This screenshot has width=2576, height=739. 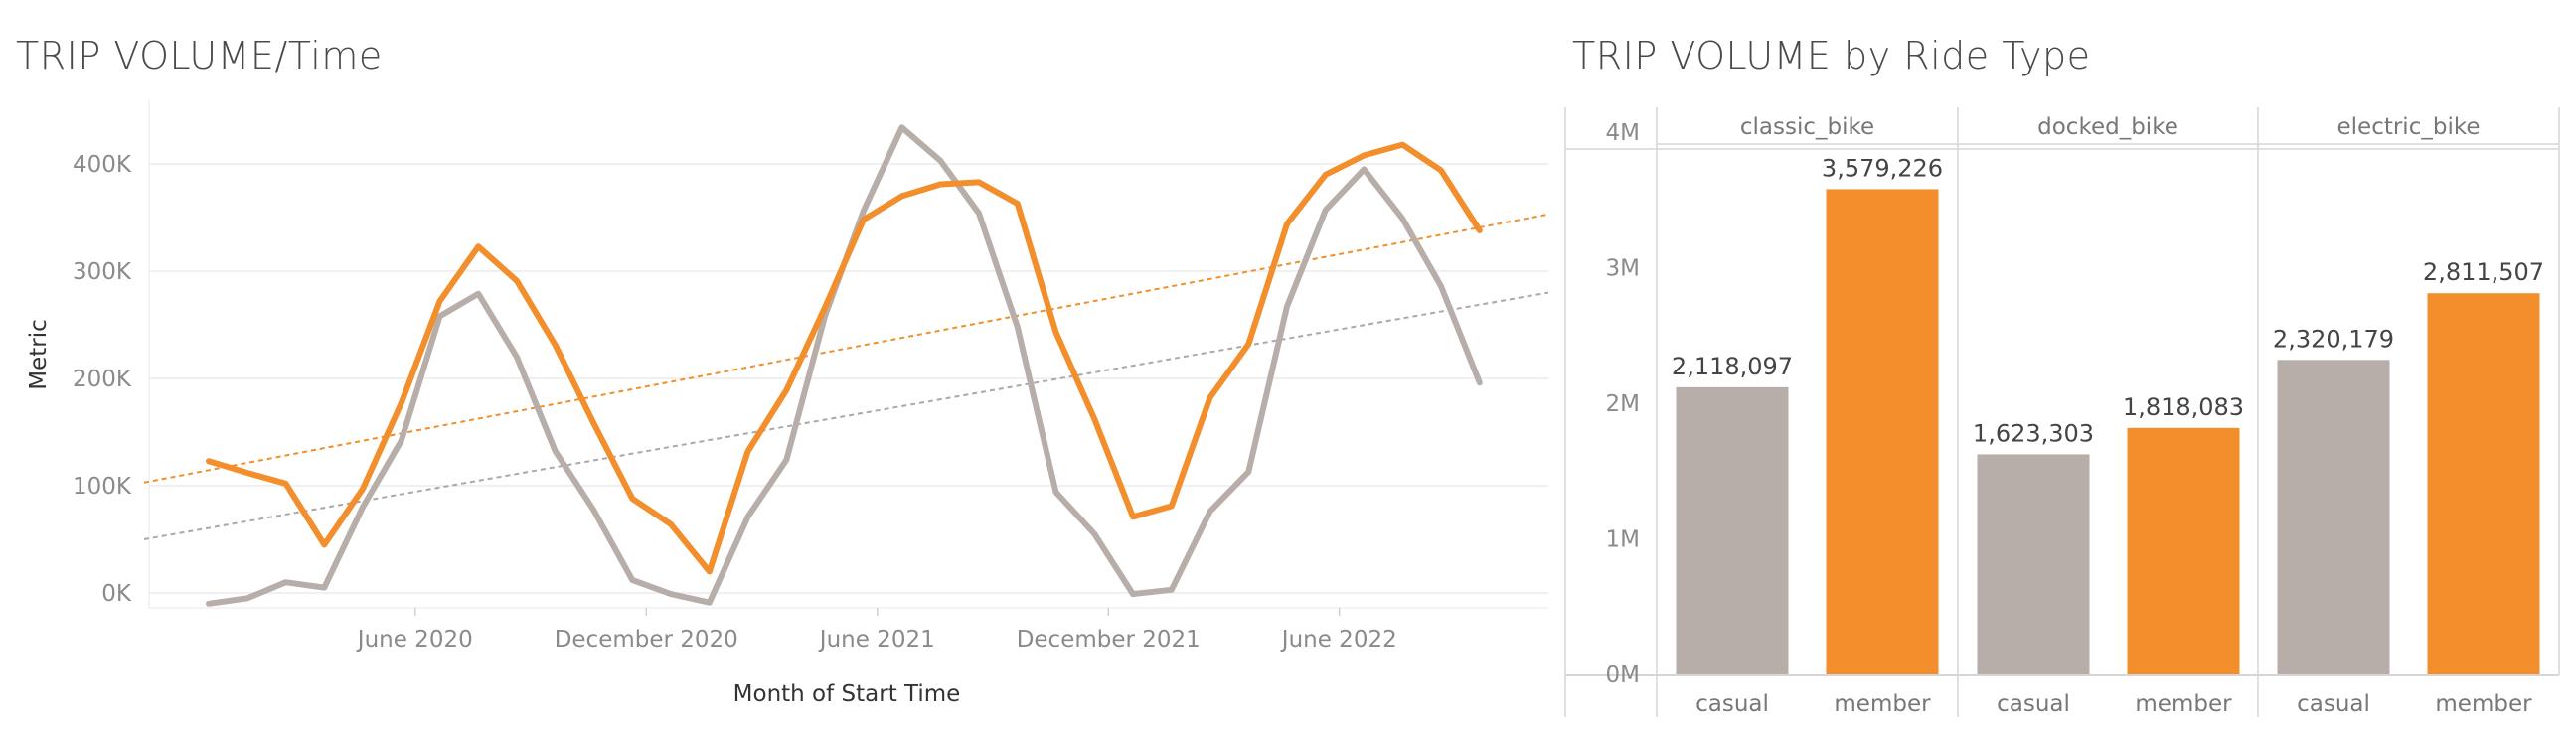 I want to click on y-tick-label: 400K, so click(x=102, y=165).